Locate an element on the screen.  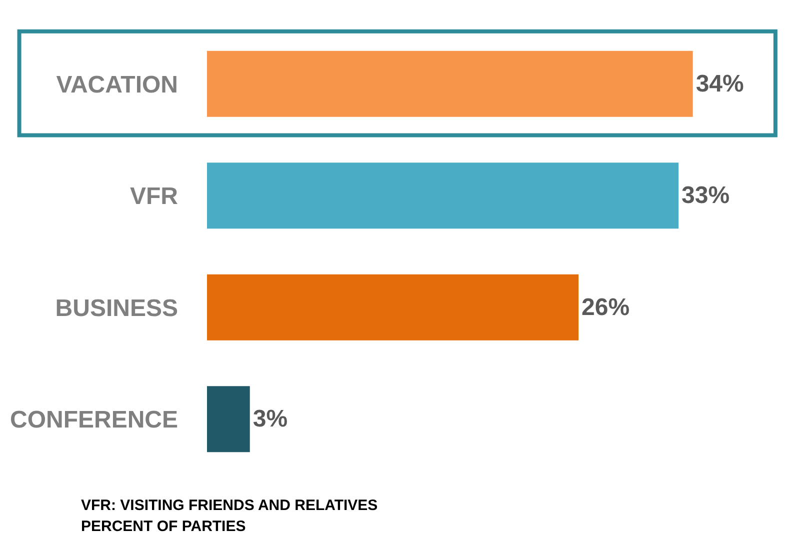
text: VFR: VISITING FRIENDS AND RELATIVES is located at coordinates (229, 505).